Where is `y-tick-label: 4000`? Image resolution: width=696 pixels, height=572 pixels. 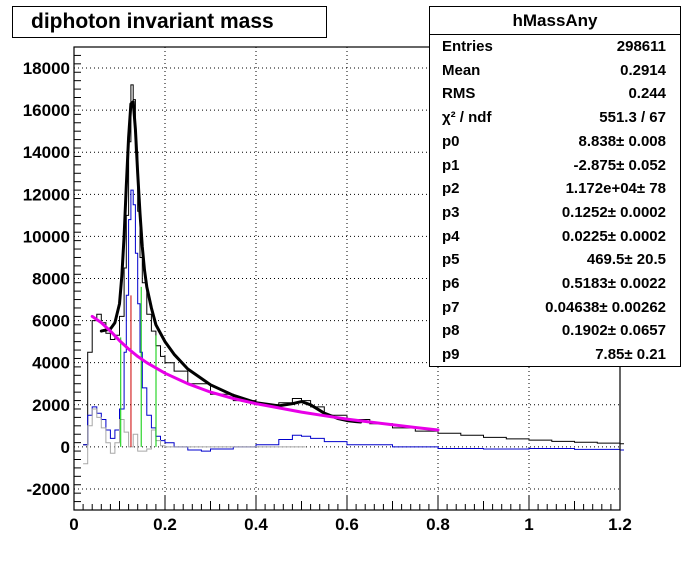 y-tick-label: 4000 is located at coordinates (51, 363).